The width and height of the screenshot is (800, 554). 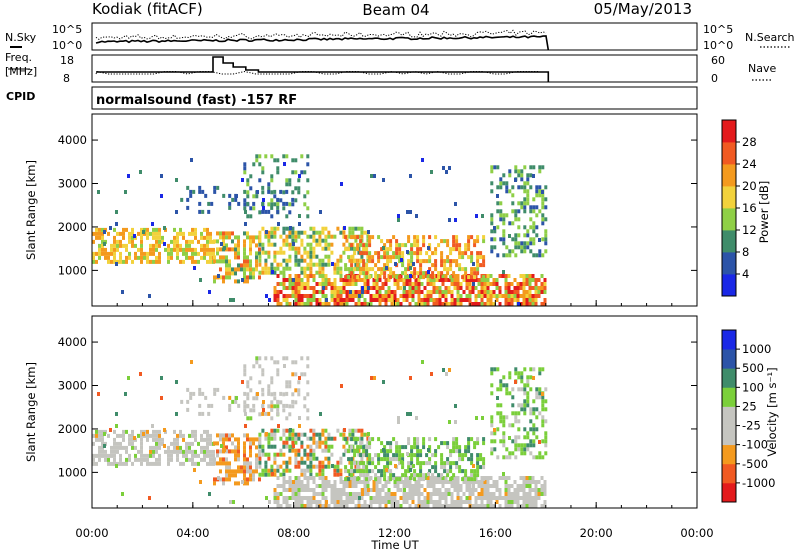 What do you see at coordinates (729, 416) in the screenshot?
I see `colorbar-frame` at bounding box center [729, 416].